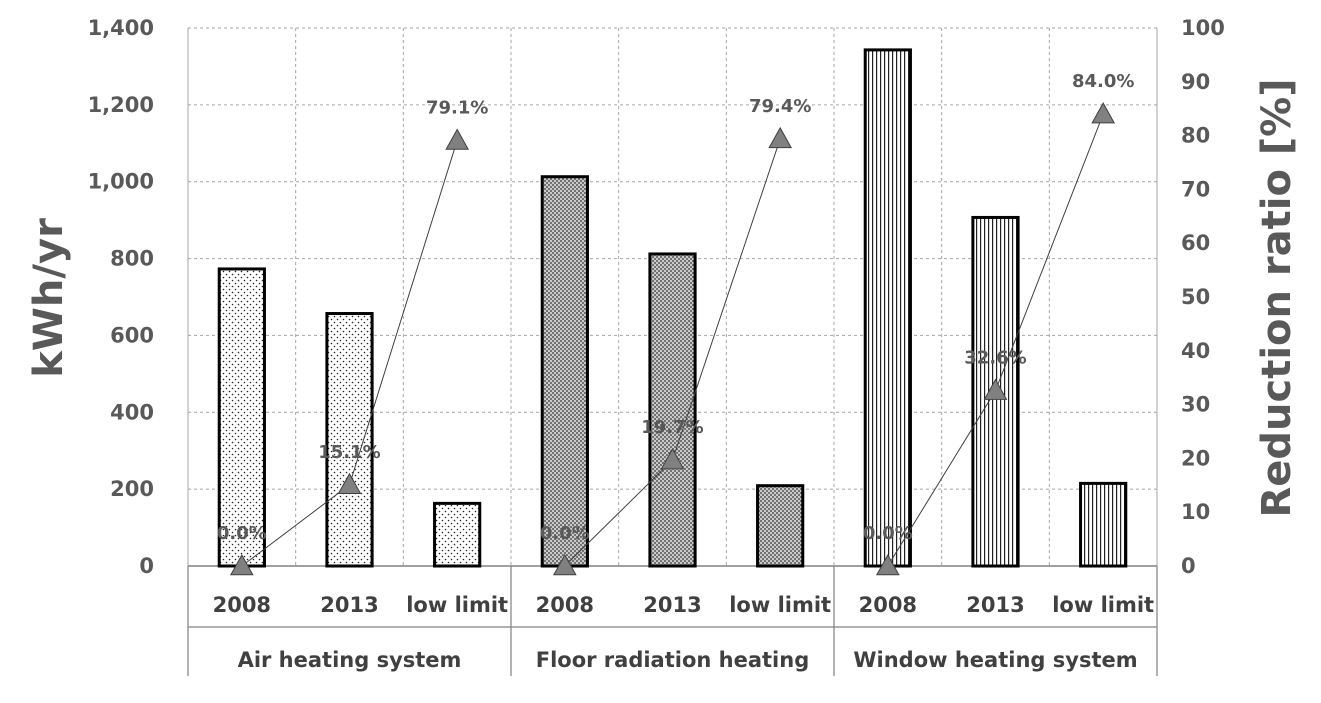 This screenshot has width=1321, height=703. Describe the element at coordinates (1195, 136) in the screenshot. I see `y-right-tick-label: 80` at that location.